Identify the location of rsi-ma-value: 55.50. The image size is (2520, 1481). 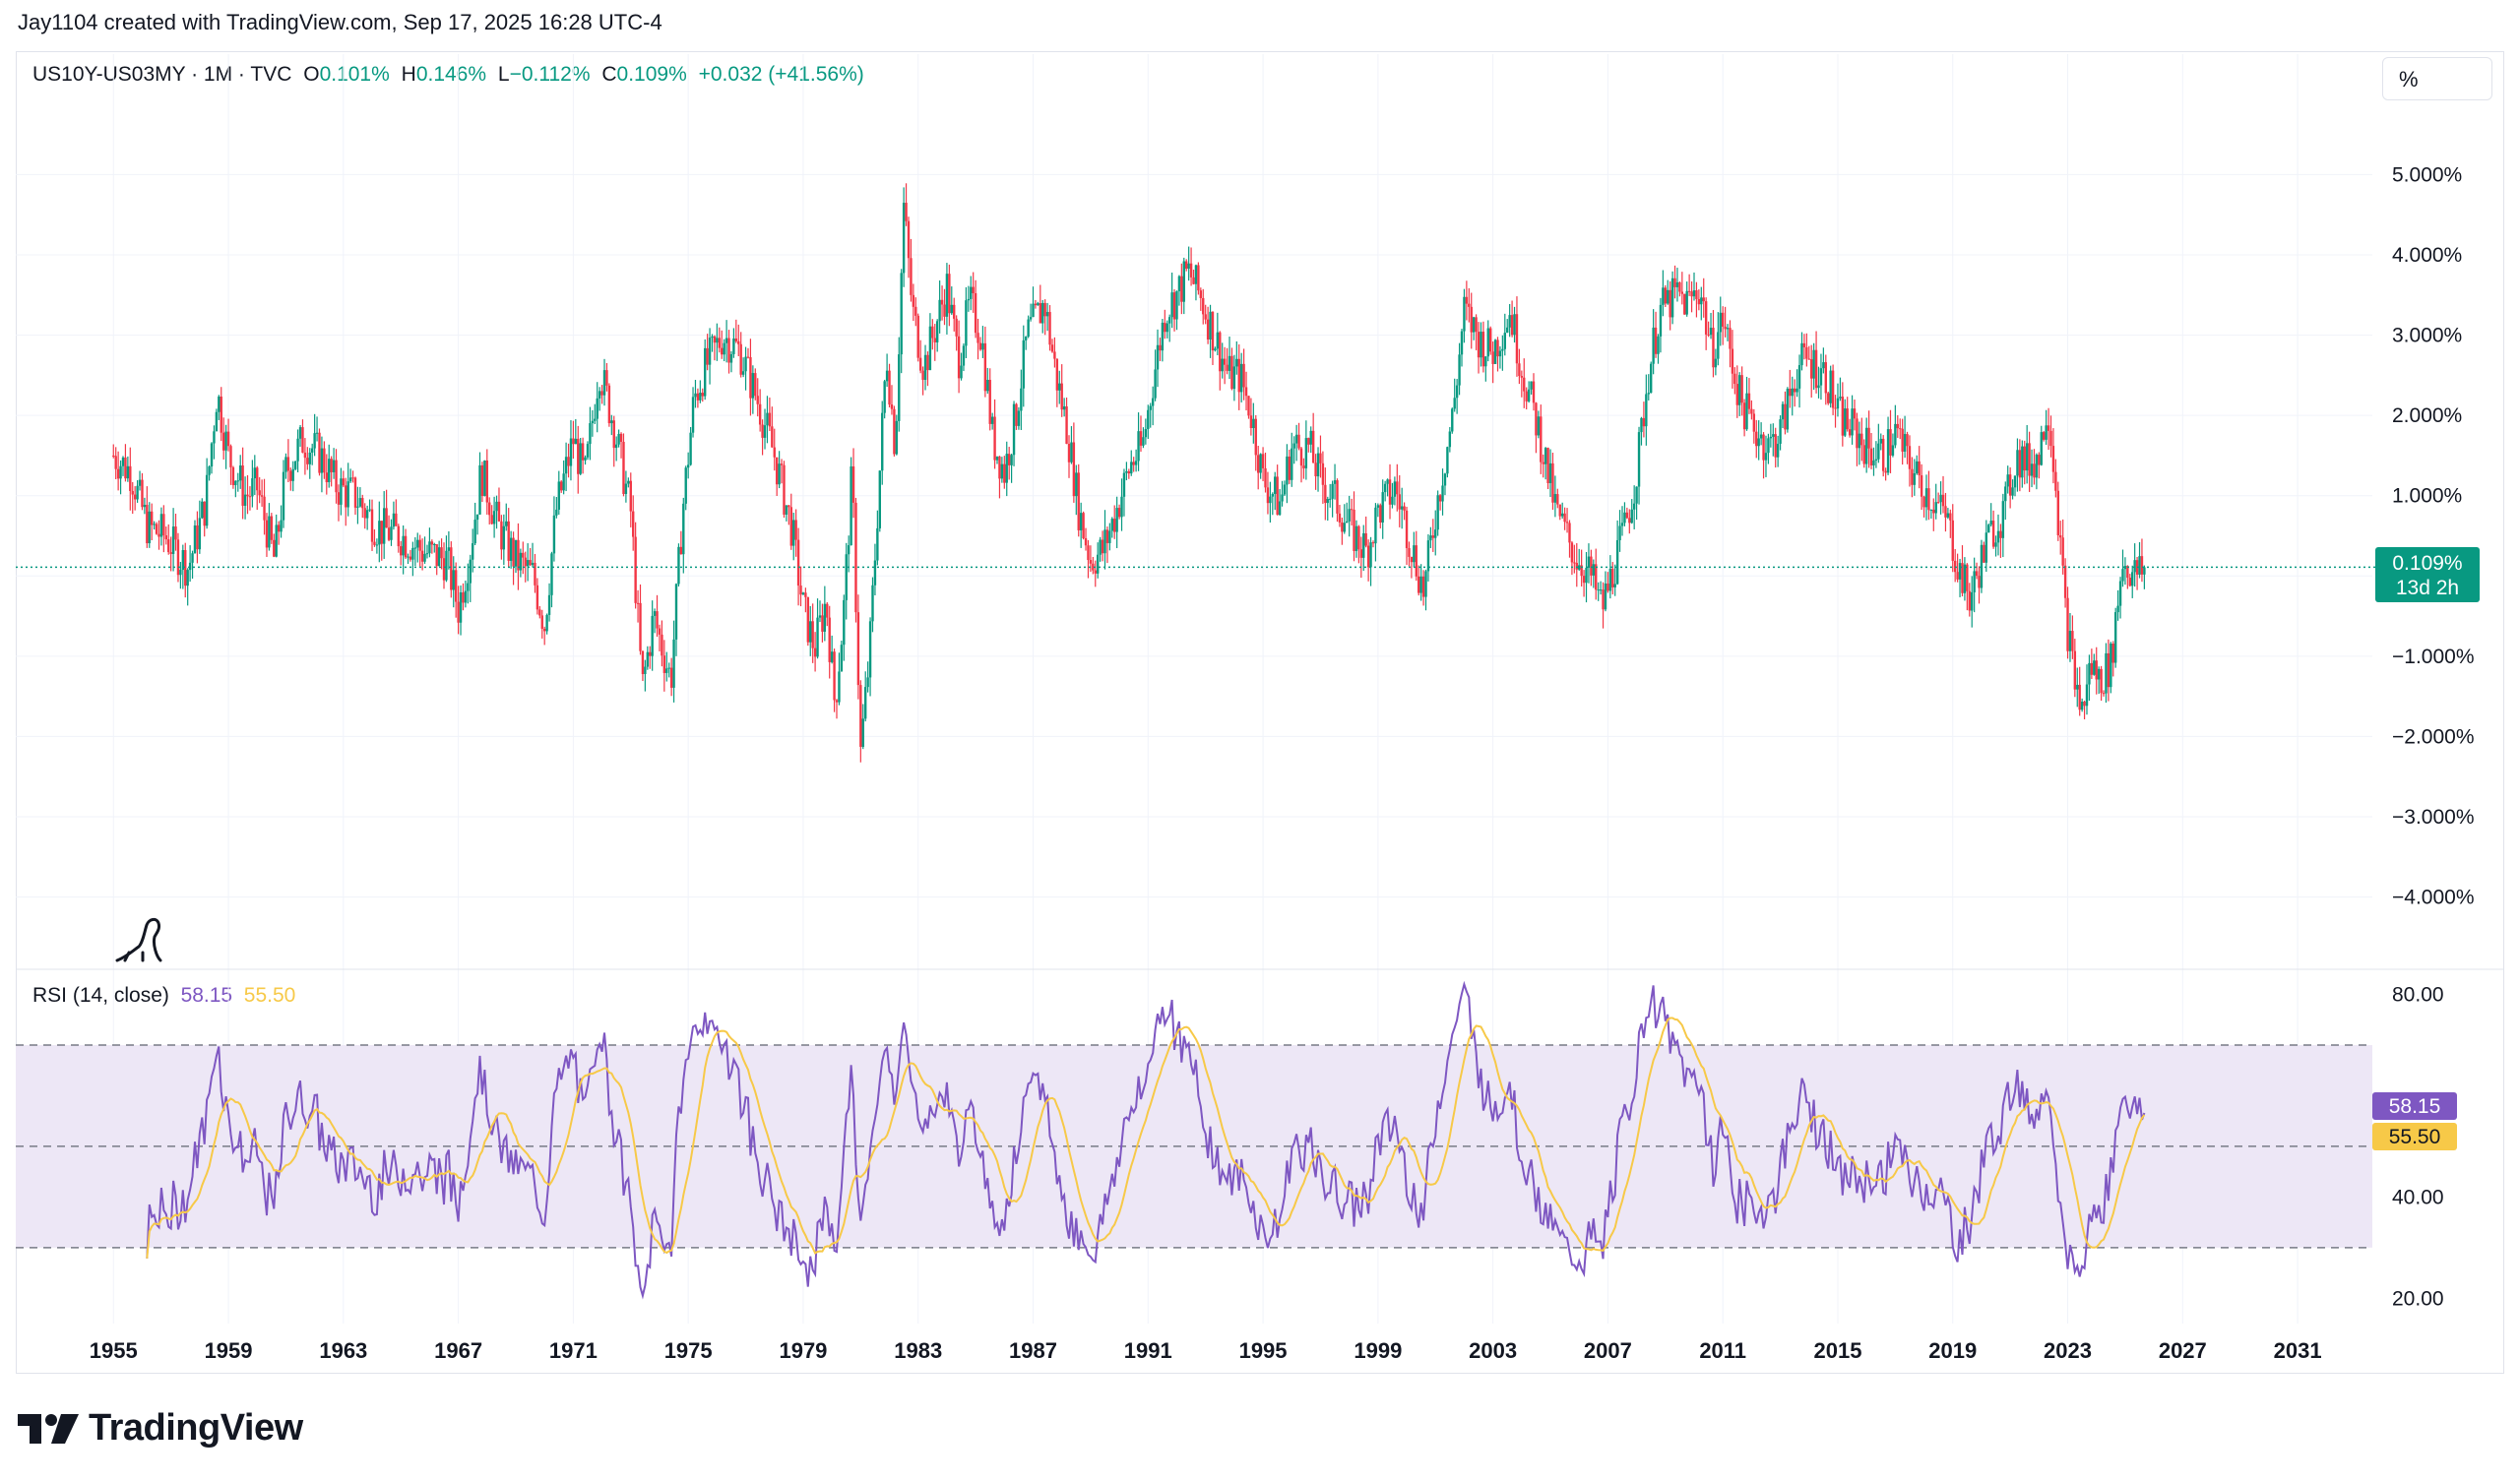
(269, 995).